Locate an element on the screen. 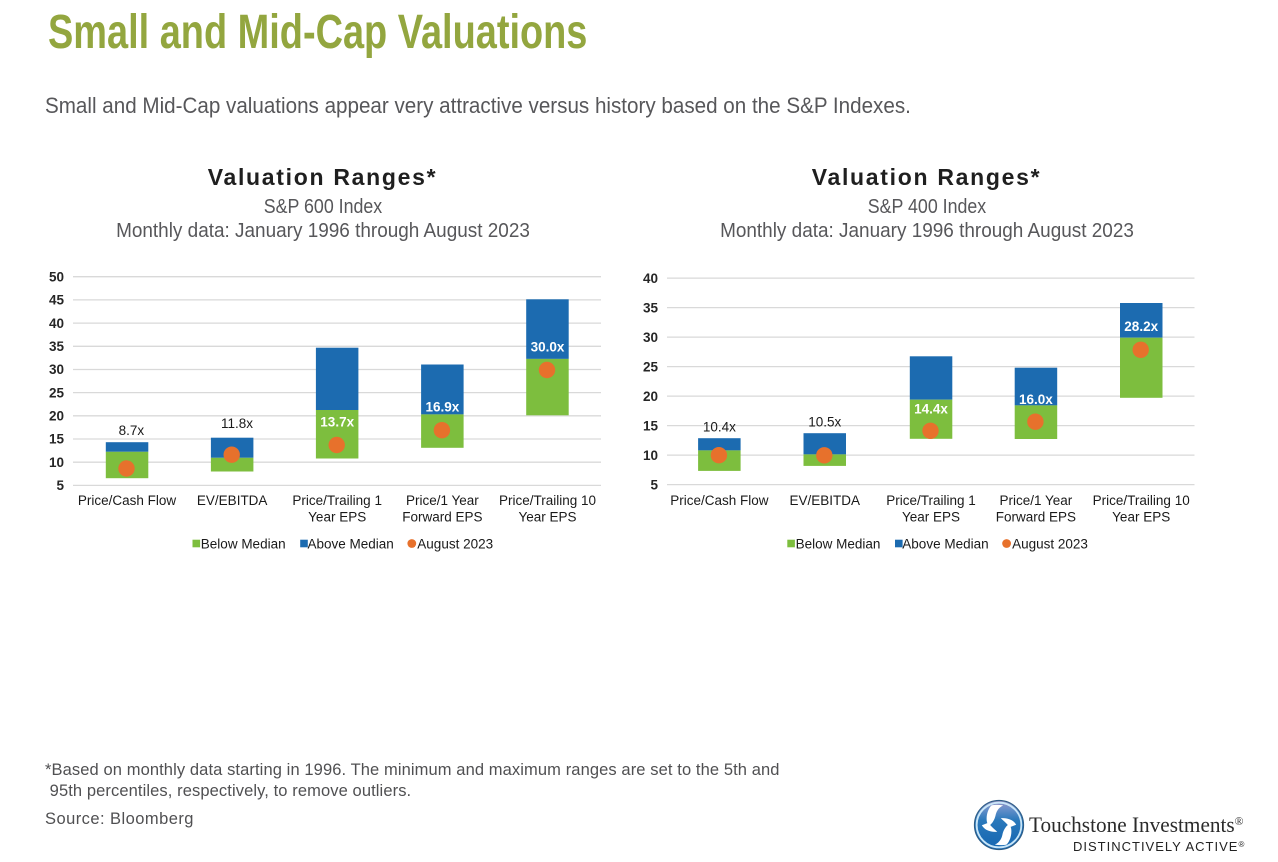 The width and height of the screenshot is (1278, 862). svg-text: 16.9x is located at coordinates (443, 406).